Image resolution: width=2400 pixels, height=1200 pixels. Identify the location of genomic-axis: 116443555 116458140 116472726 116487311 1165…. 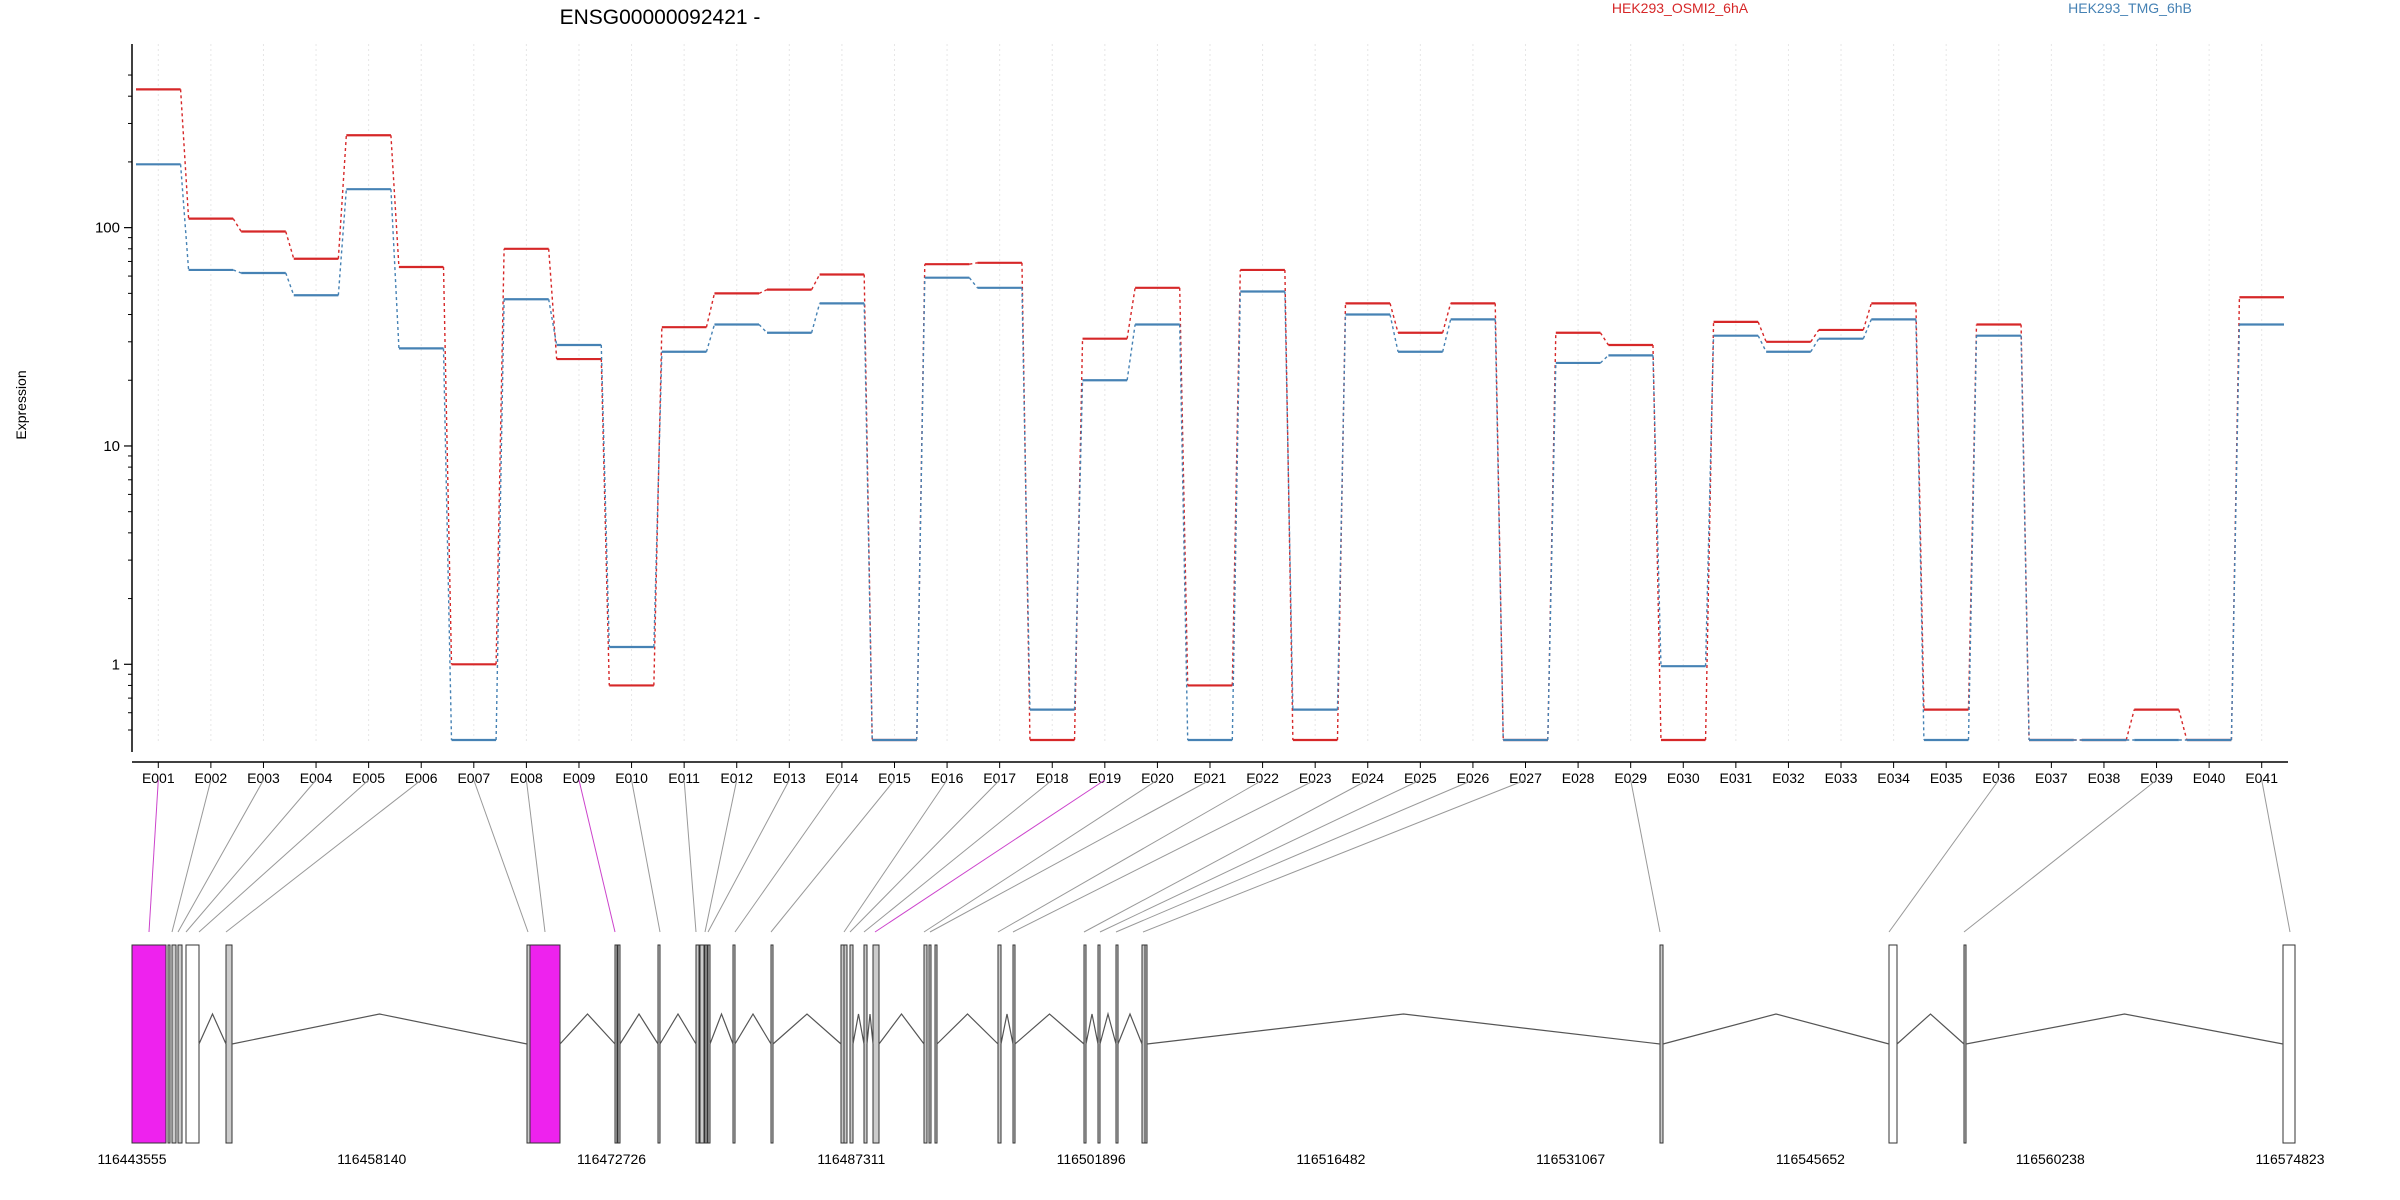
(1210, 1159).